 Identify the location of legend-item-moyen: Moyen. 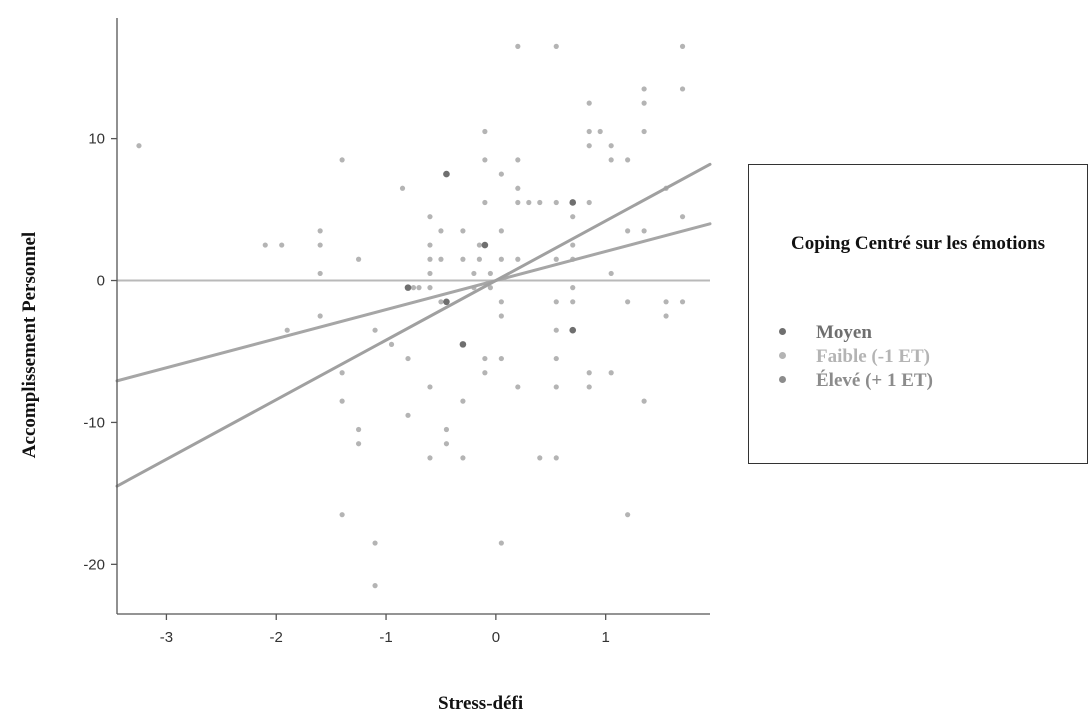
(825, 333).